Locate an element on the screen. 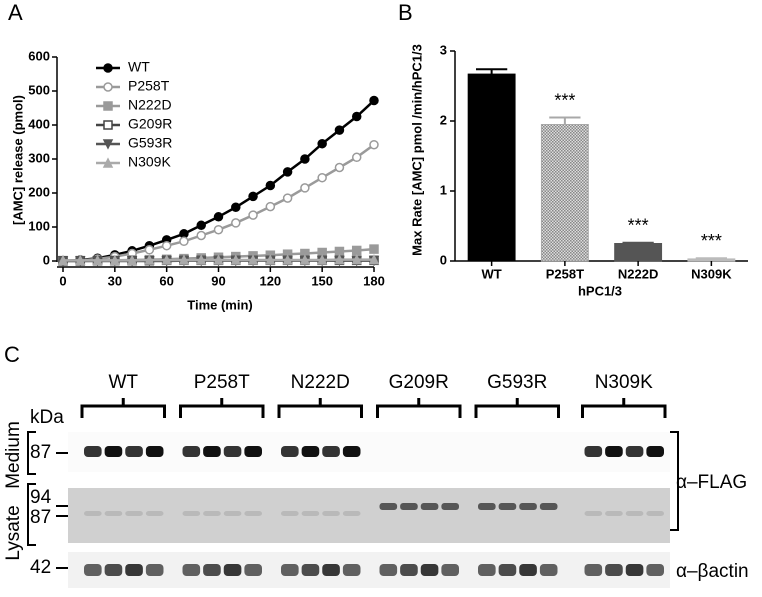 This screenshot has width=762, height=597. y-tick-label: 200 is located at coordinates (39, 191).